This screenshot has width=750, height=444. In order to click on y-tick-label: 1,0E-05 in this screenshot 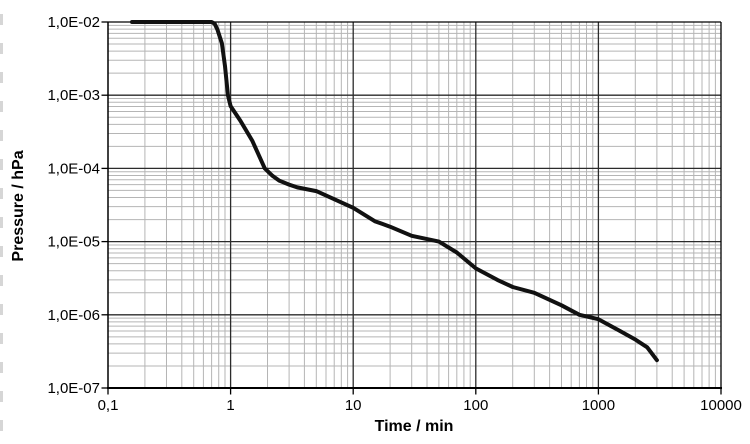, I will do `click(73, 242)`.